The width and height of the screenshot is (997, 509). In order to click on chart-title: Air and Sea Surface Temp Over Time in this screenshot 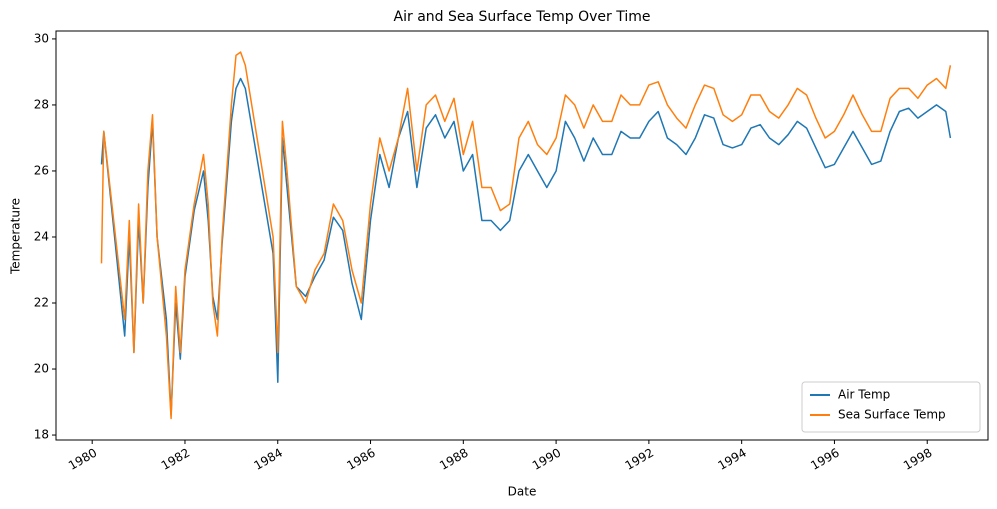, I will do `click(522, 17)`.